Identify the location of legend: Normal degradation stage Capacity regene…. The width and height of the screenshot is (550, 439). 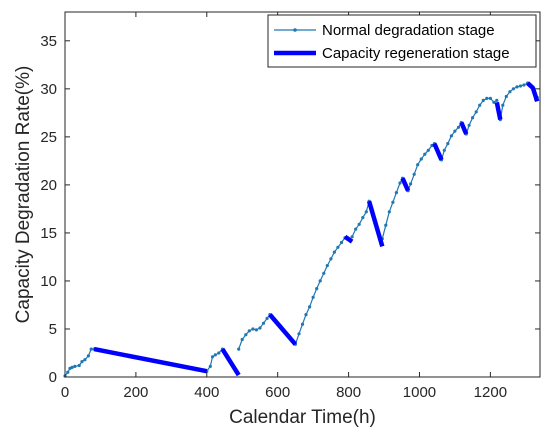
(402, 41).